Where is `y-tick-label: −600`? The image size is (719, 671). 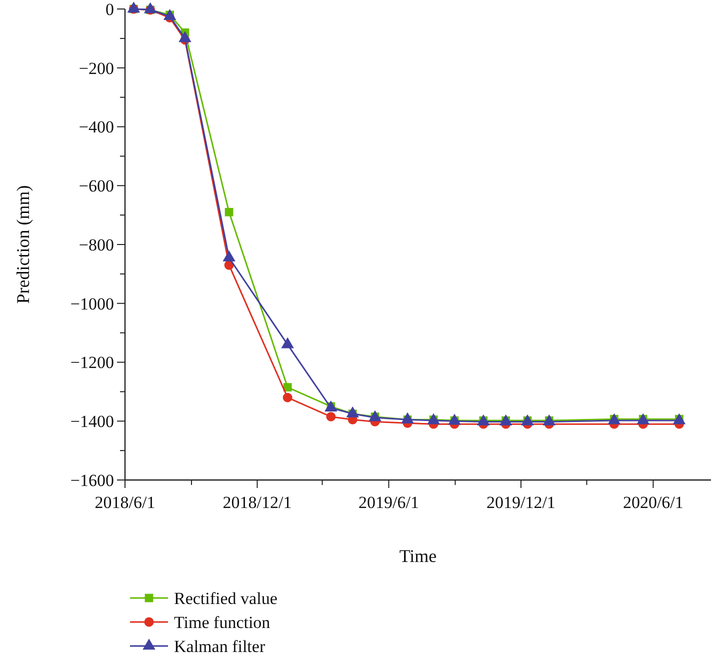 y-tick-label: −600 is located at coordinates (96, 186).